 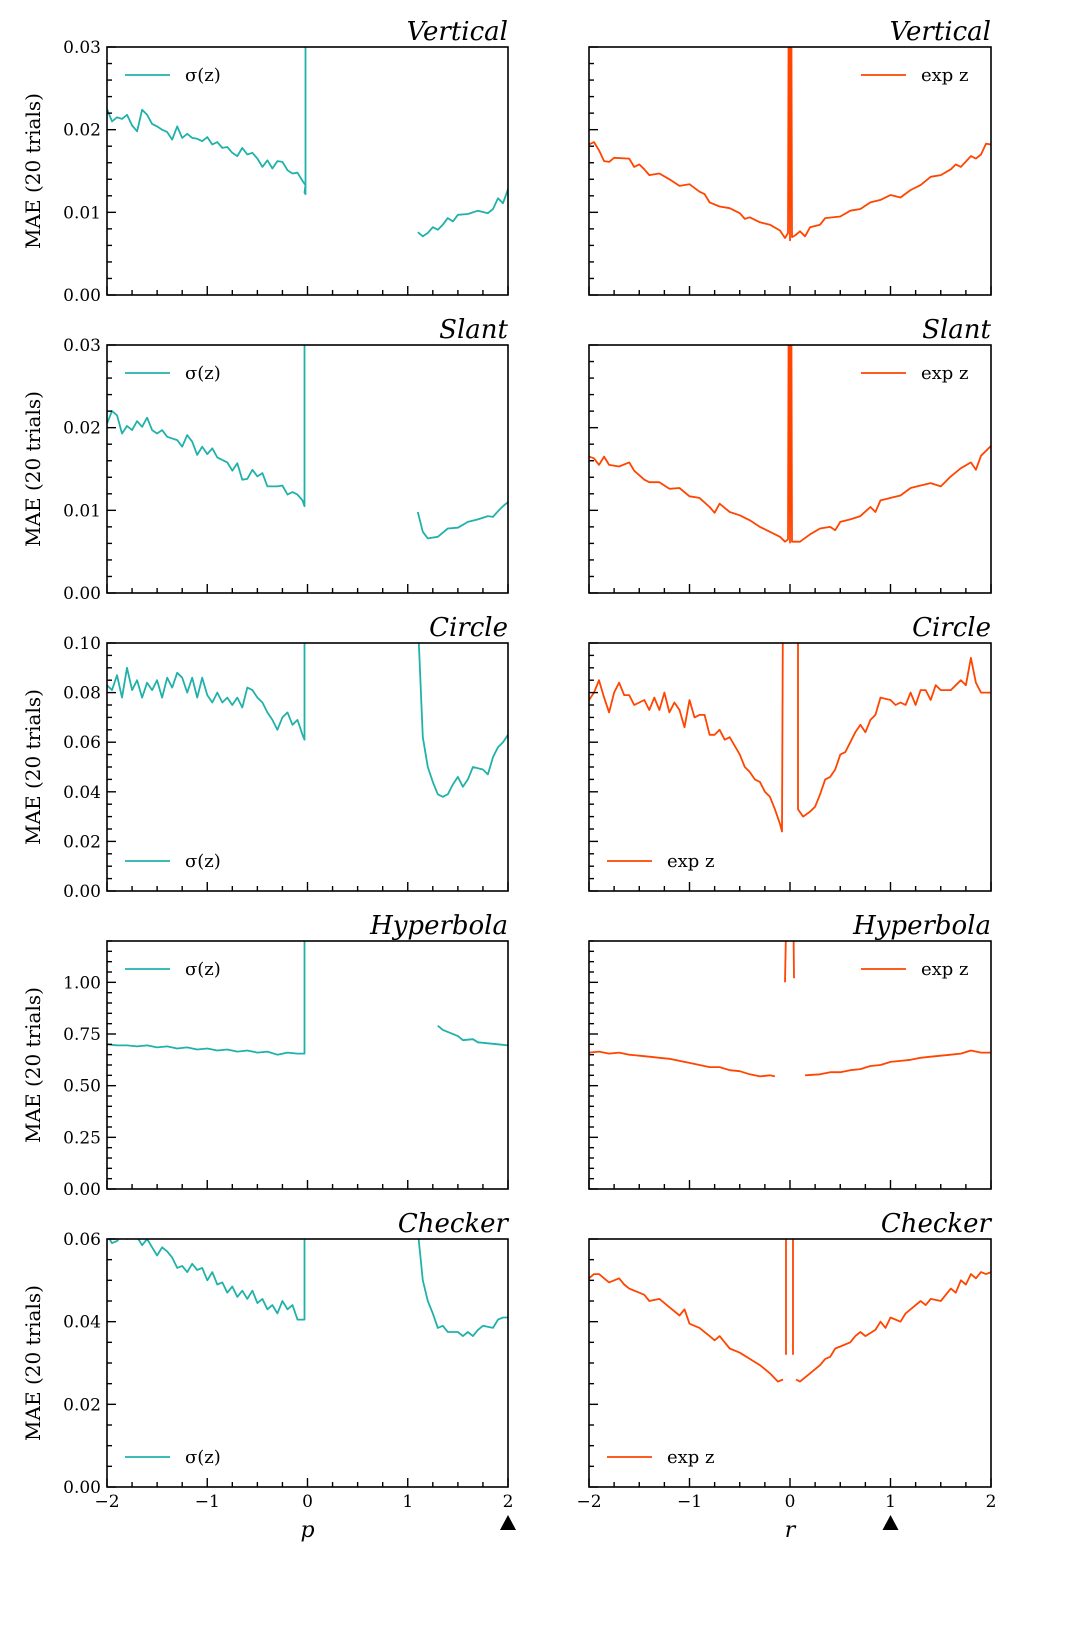 I want to click on subplot-vertical-exp: Vertical exp z, so click(x=790, y=156).